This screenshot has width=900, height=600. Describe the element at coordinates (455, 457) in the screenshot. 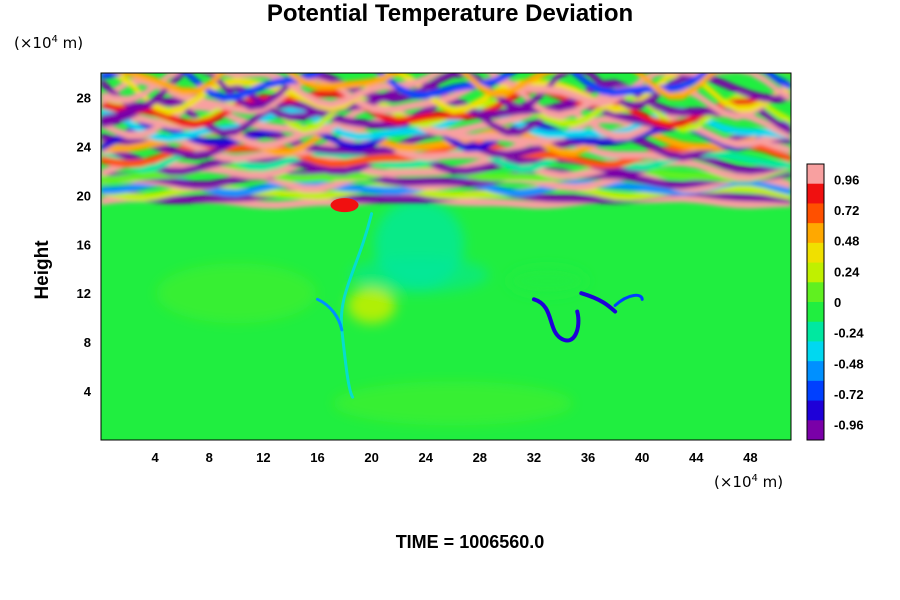

I see `x-axis-ticks: 4 8 12 16 20 24 28 32 36 40 44 48` at that location.